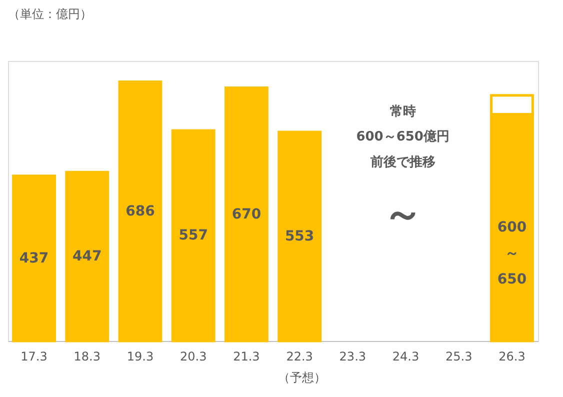 The image size is (563, 397). I want to click on x-tick-label: 21.3, so click(246, 357).